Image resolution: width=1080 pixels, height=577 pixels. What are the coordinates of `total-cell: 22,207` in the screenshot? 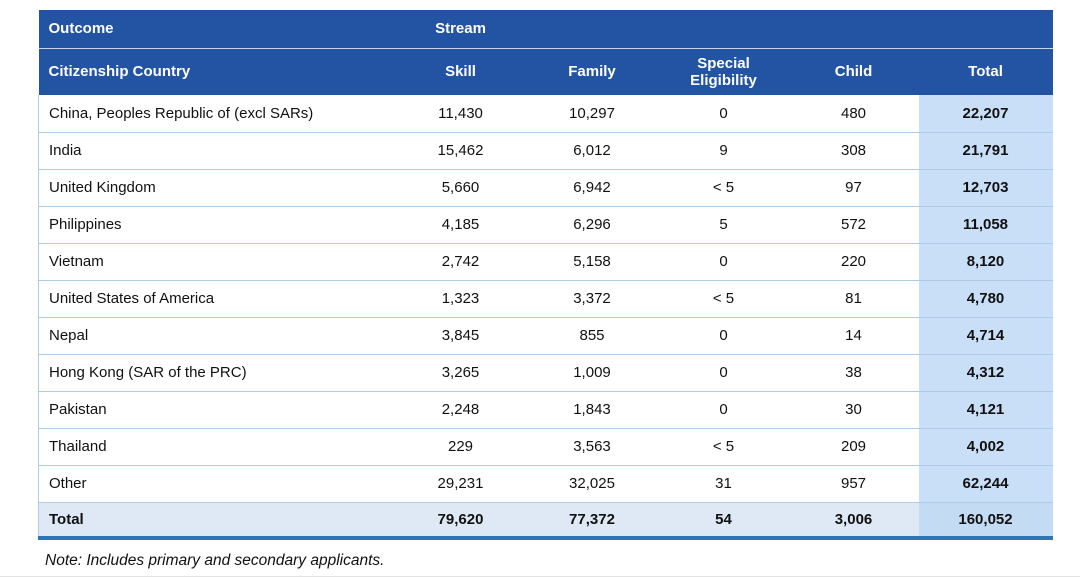 It's located at (985, 113).